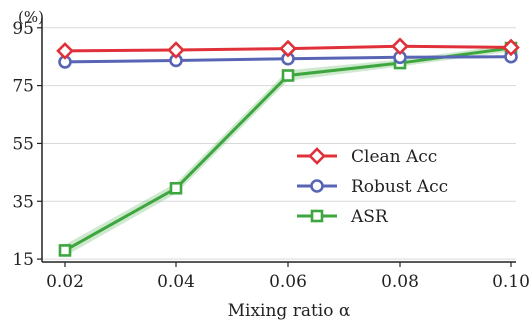  What do you see at coordinates (31, 17) in the screenshot?
I see `y-unit-label: (%)` at bounding box center [31, 17].